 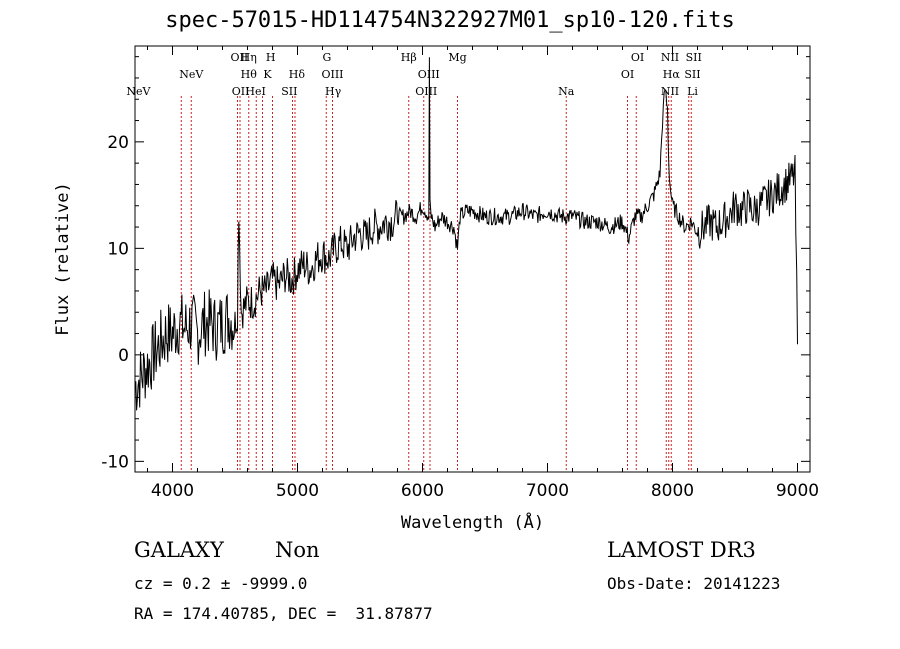 What do you see at coordinates (179, 550) in the screenshot?
I see `class-label: GALAXY` at bounding box center [179, 550].